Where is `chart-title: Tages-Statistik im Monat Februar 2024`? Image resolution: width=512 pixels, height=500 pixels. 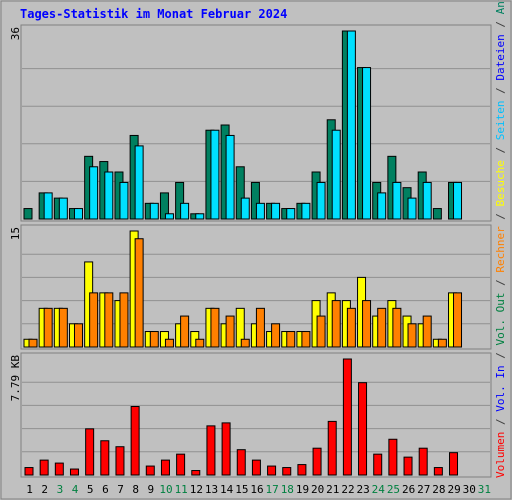
chart-title: Tages-Statistik im Monat Februar 2024 is located at coordinates (153, 14).